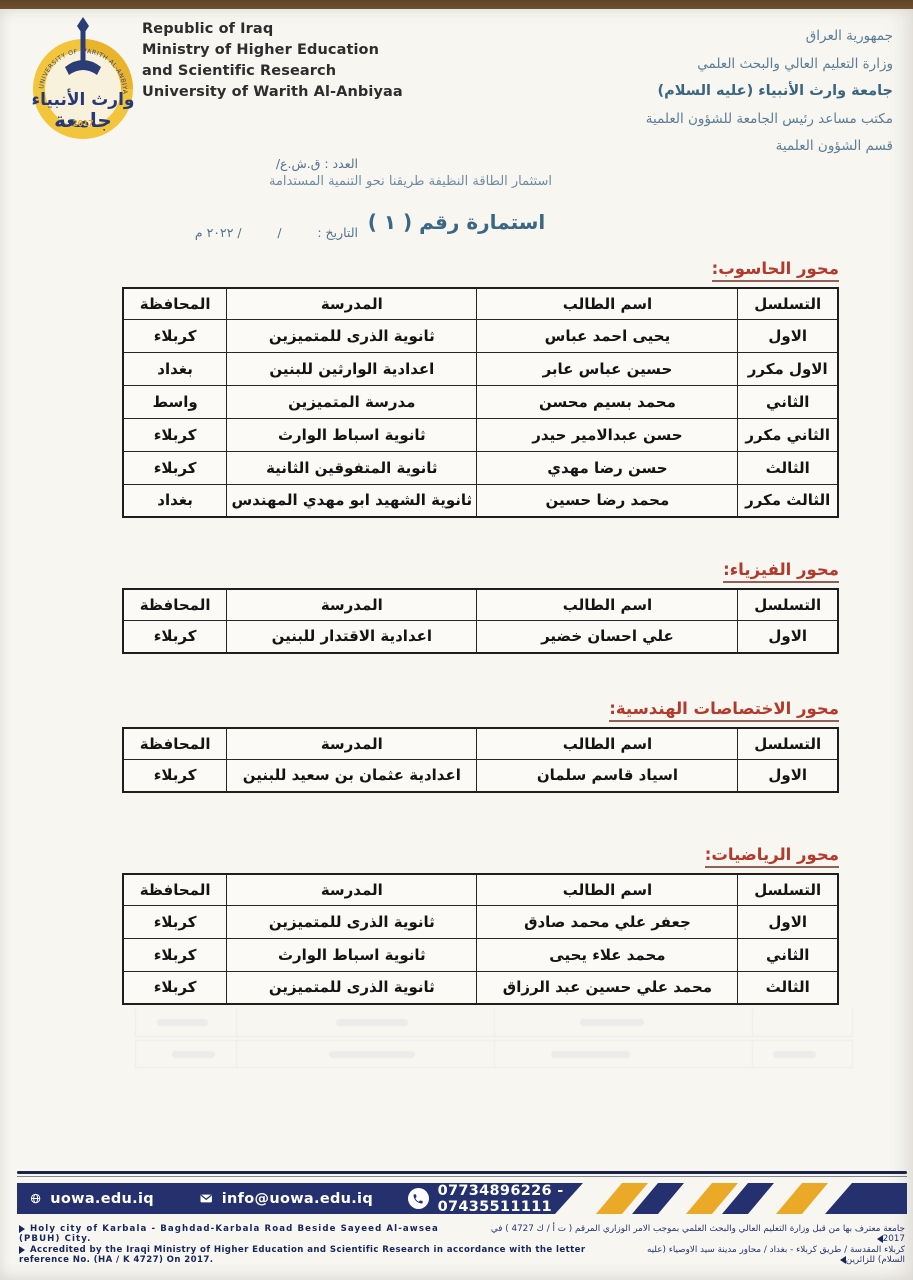 The height and width of the screenshot is (1280, 913). I want to click on globe-icon, so click(35, 1198).